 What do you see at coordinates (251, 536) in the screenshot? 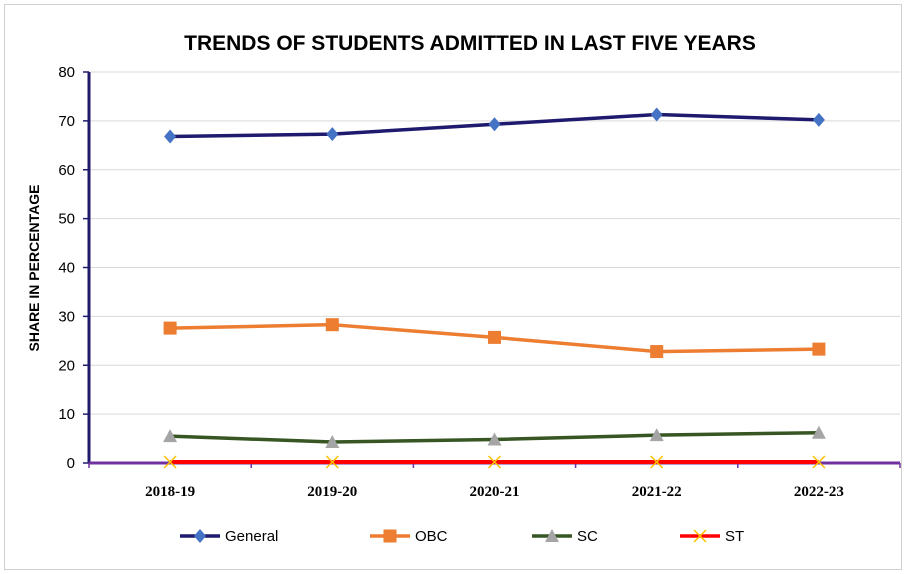
I see `legend-label-general: General` at bounding box center [251, 536].